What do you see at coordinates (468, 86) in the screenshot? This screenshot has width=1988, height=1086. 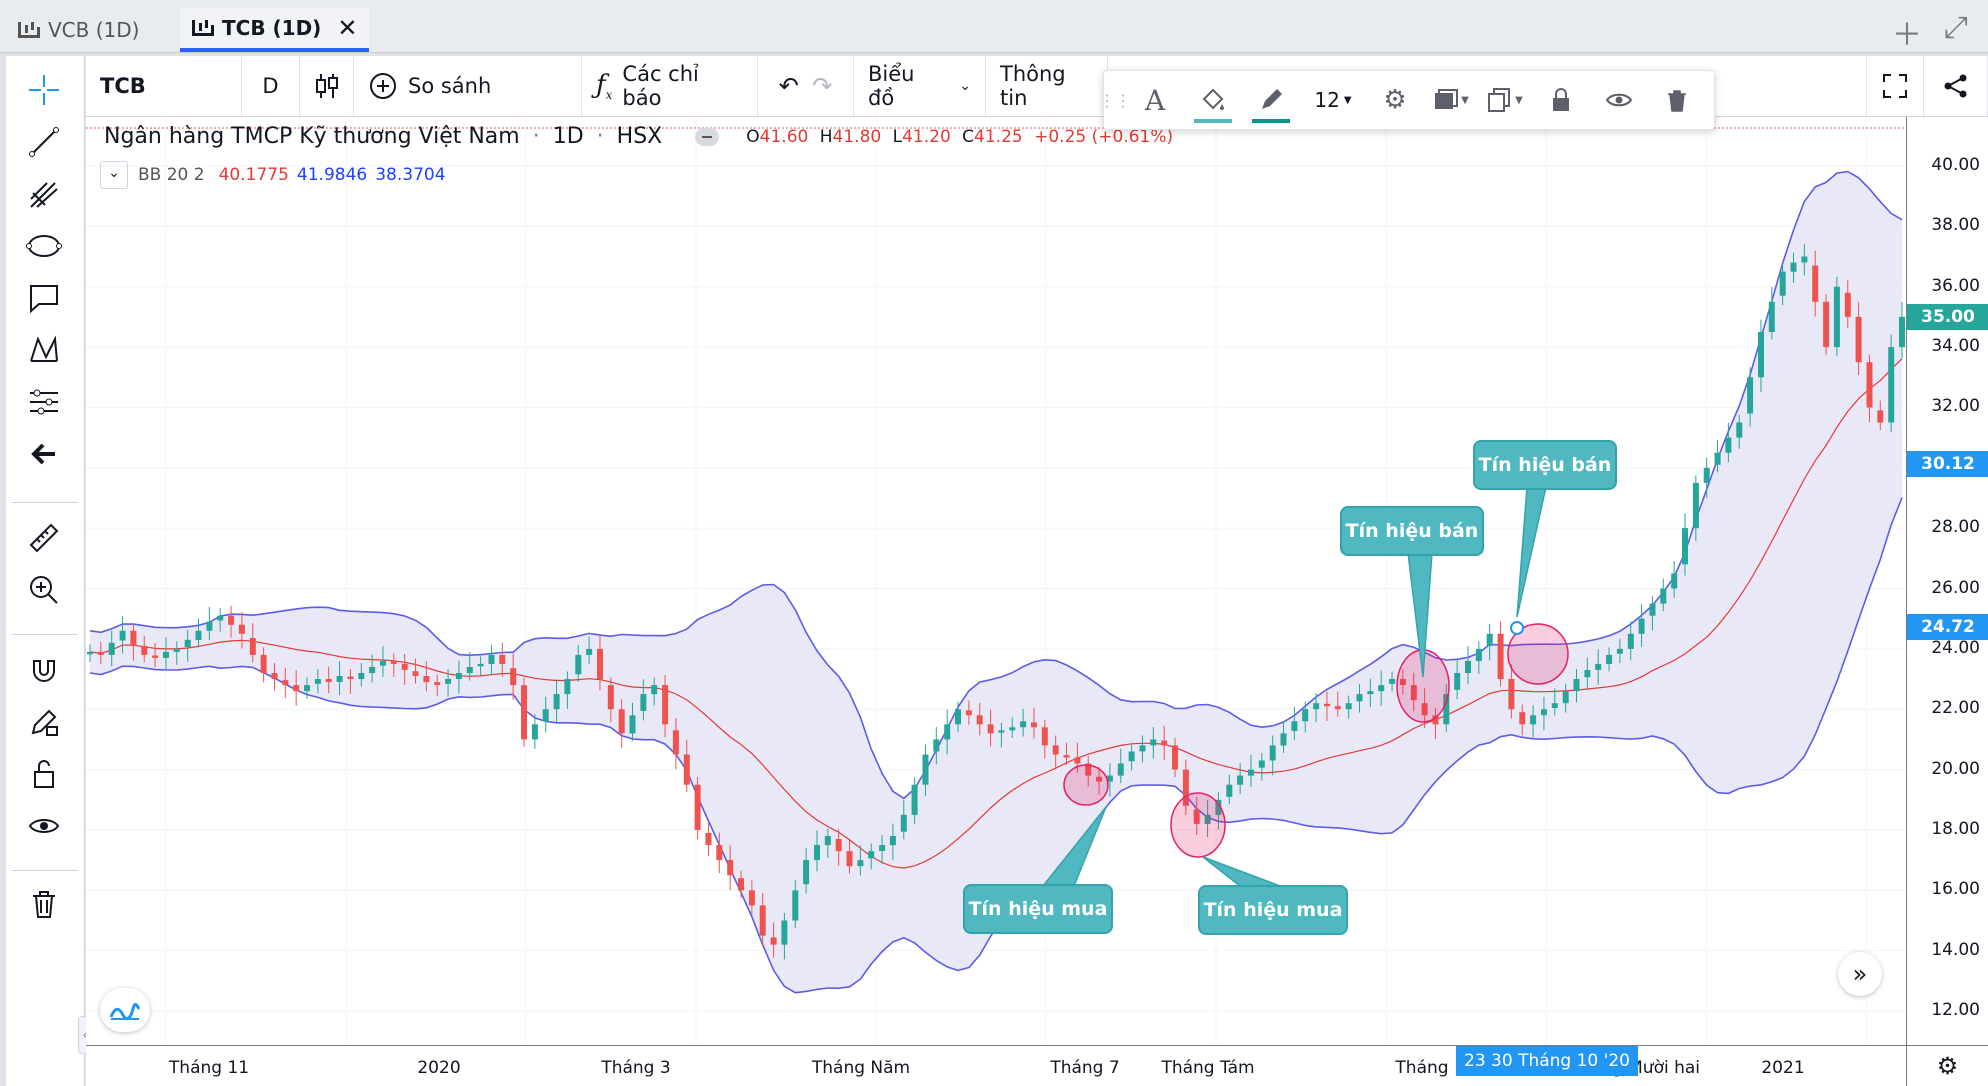 I see `compare-button: So sánh` at bounding box center [468, 86].